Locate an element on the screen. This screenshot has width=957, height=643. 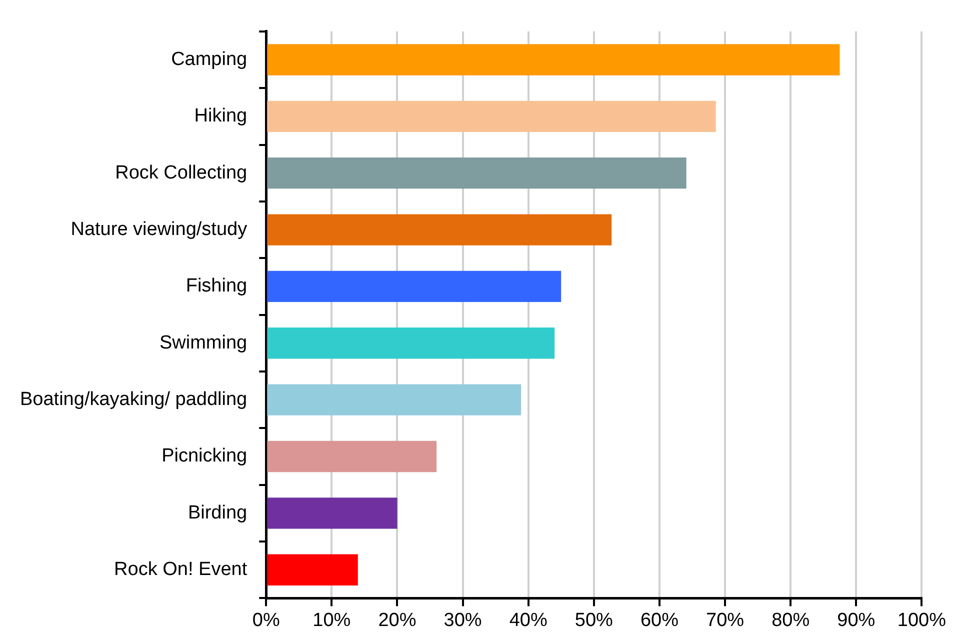
x-tick-label: 0% is located at coordinates (266, 620).